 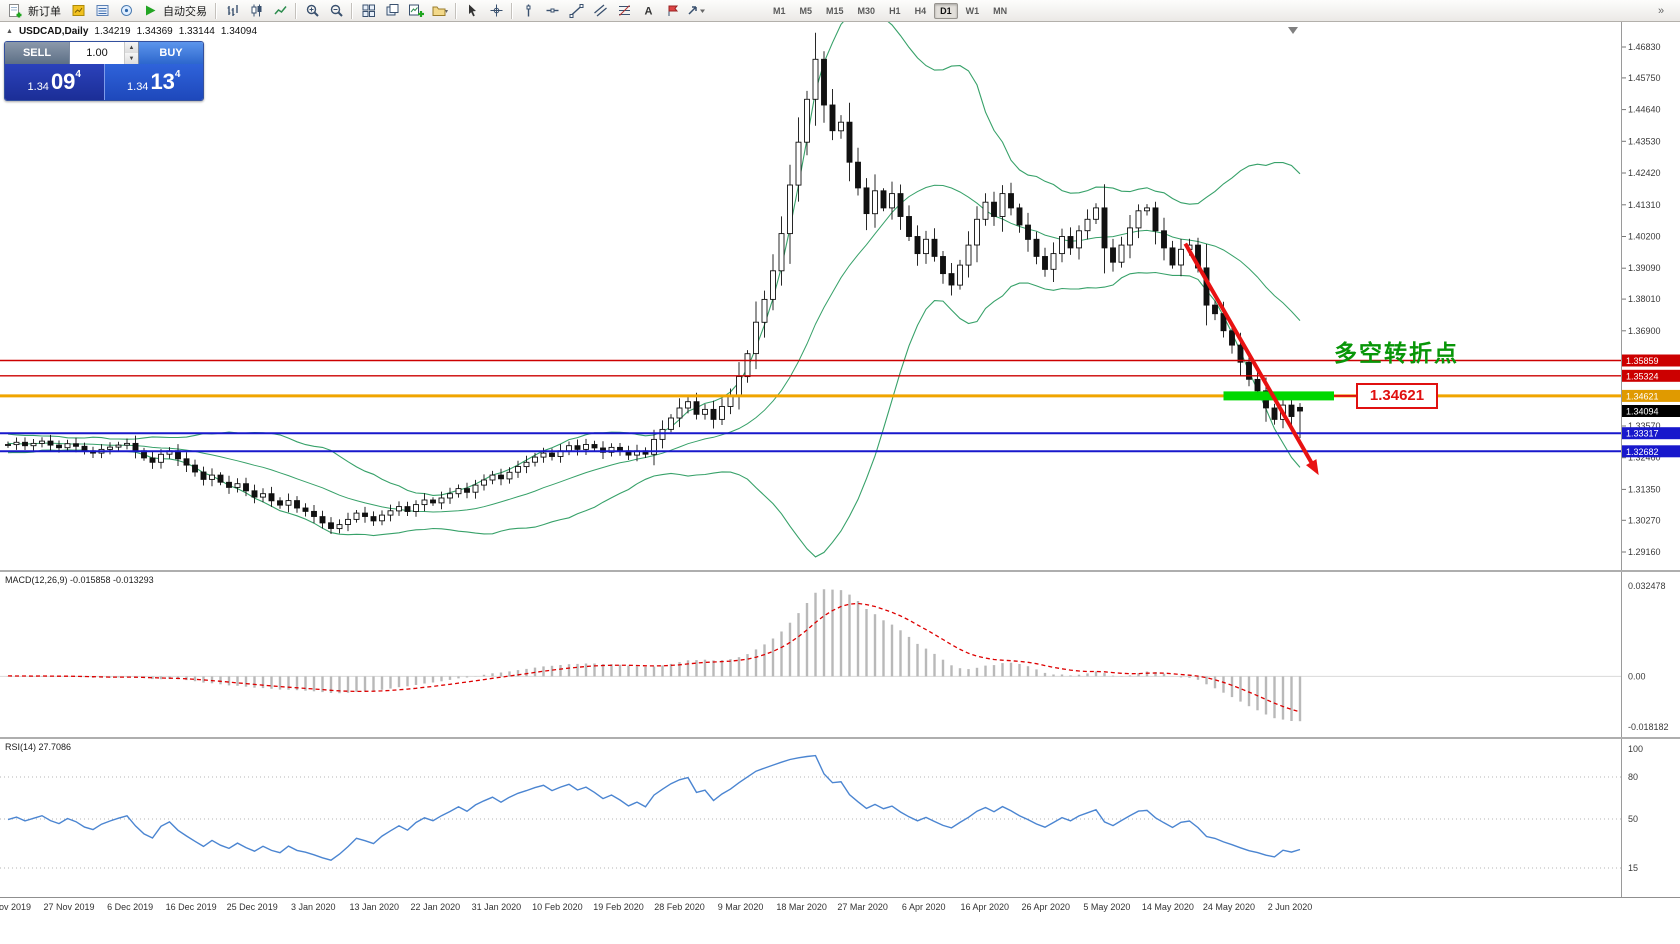 What do you see at coordinates (1633, 777) in the screenshot?
I see `svg-text: 80` at bounding box center [1633, 777].